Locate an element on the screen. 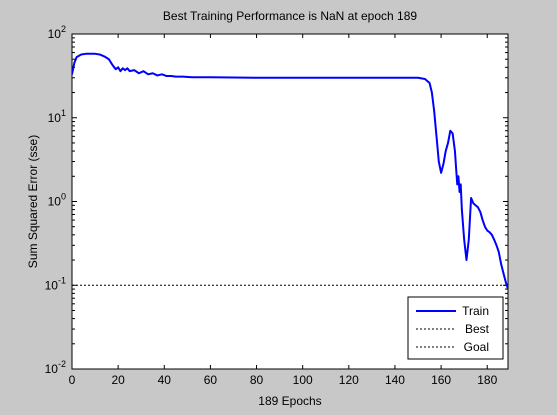 The image size is (557, 415). y-tick-label: 10⁰ is located at coordinates (57, 200).